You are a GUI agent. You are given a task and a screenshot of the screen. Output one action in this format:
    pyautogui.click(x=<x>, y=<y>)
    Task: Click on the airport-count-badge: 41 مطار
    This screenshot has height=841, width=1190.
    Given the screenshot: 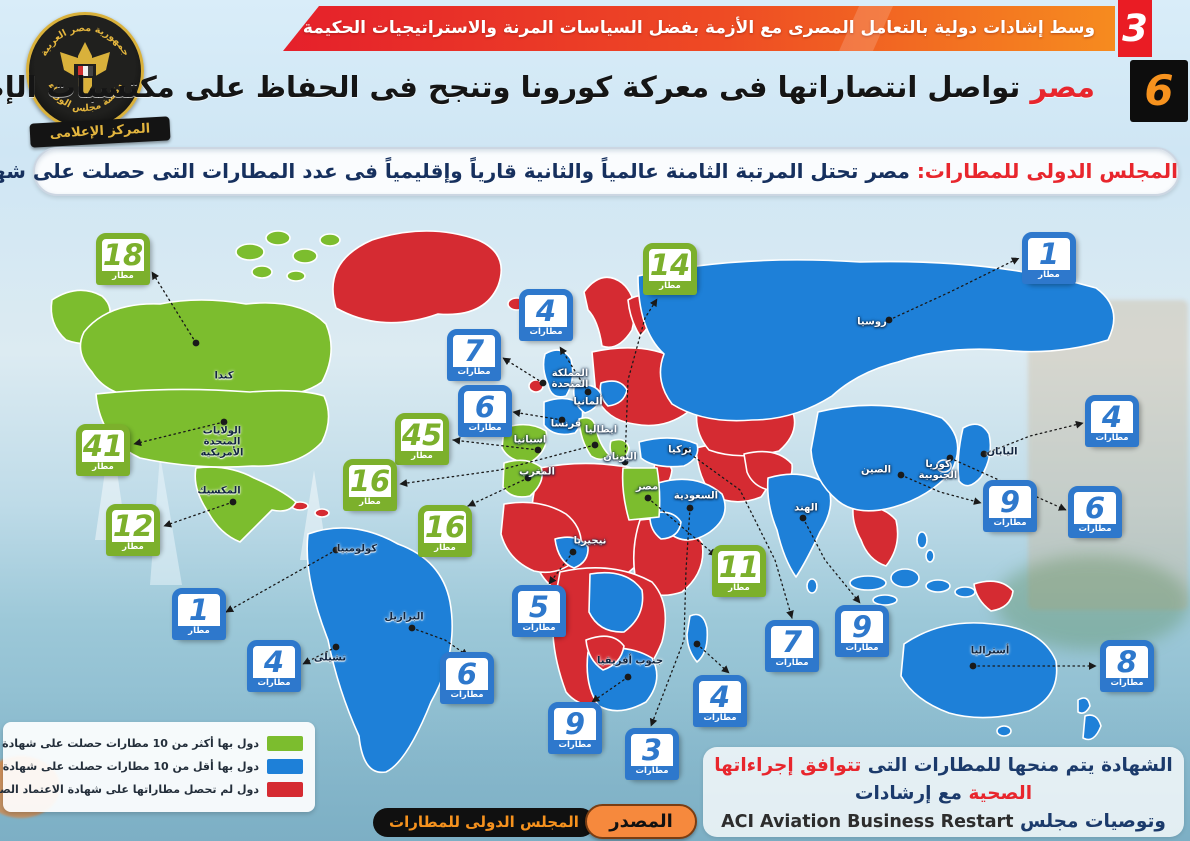 What is the action you would take?
    pyautogui.click(x=103, y=450)
    